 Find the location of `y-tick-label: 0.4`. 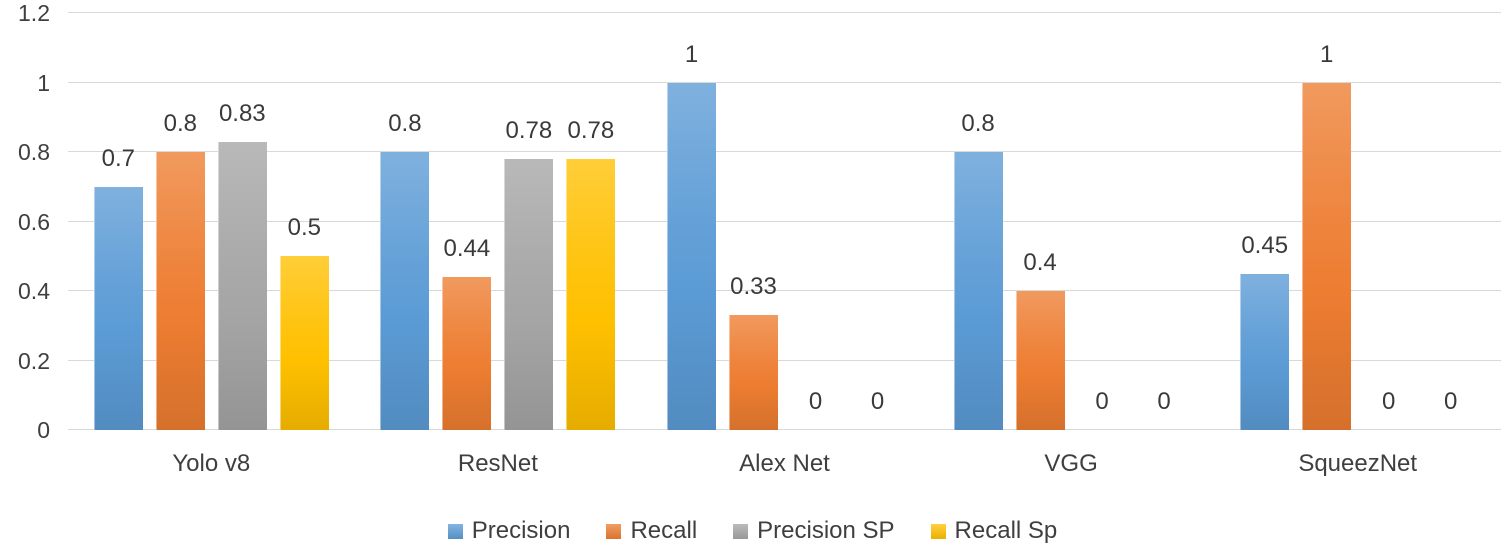

y-tick-label: 0.4 is located at coordinates (34, 291).